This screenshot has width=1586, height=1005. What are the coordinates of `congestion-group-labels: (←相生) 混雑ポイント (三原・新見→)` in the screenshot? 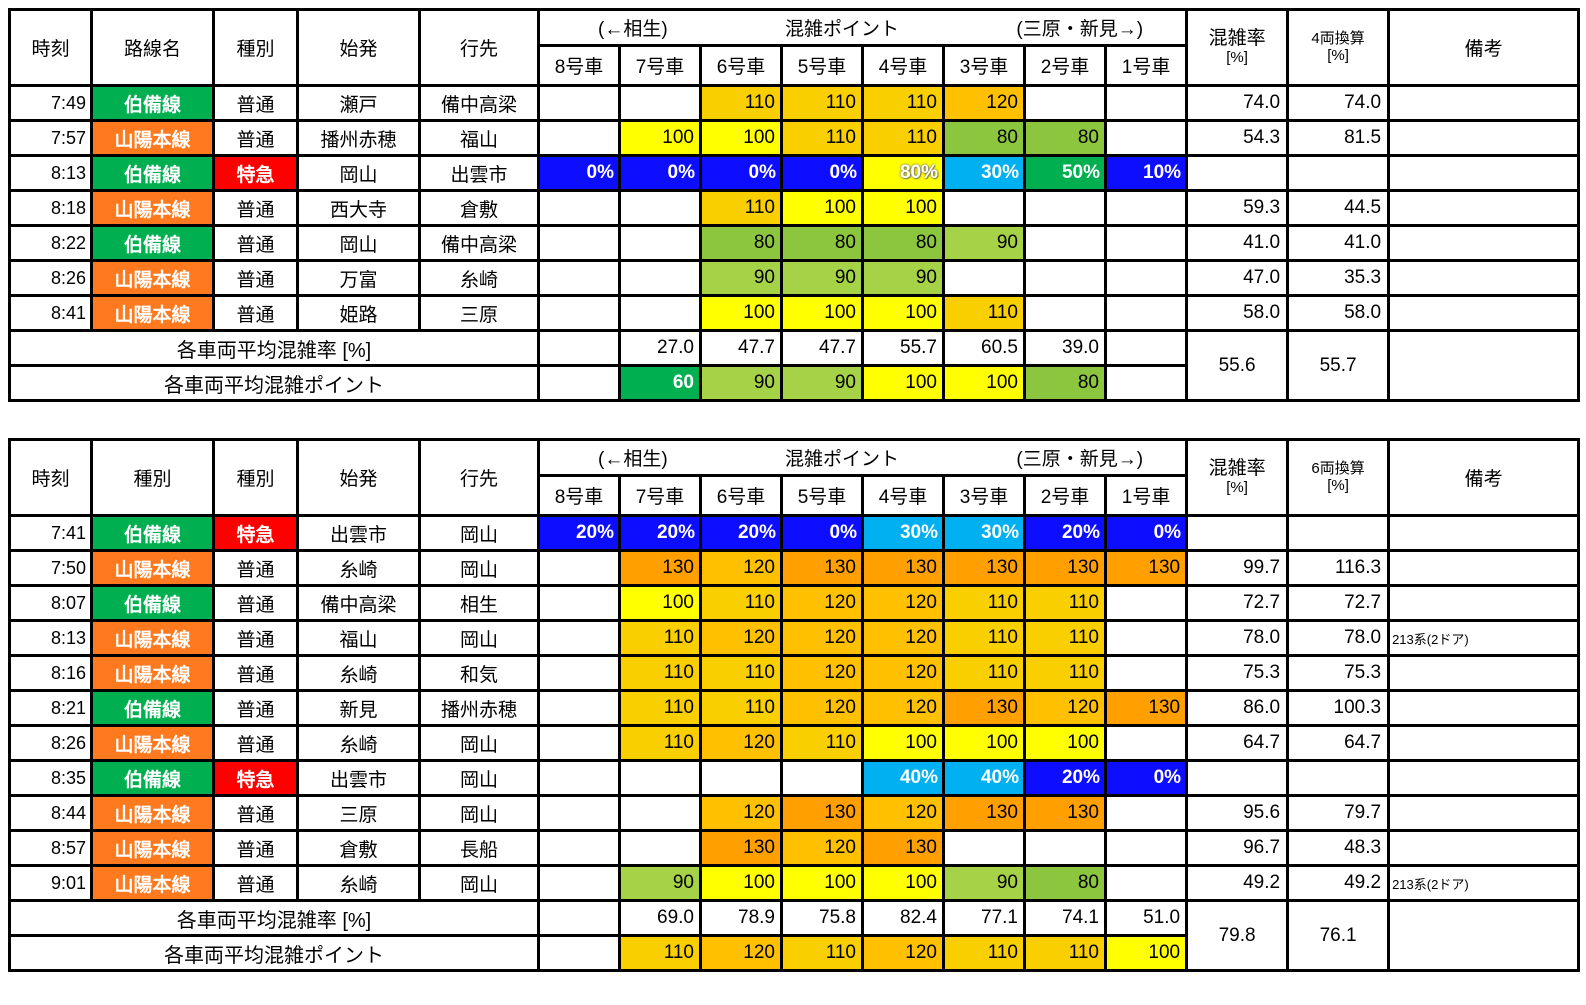 It's located at (863, 27).